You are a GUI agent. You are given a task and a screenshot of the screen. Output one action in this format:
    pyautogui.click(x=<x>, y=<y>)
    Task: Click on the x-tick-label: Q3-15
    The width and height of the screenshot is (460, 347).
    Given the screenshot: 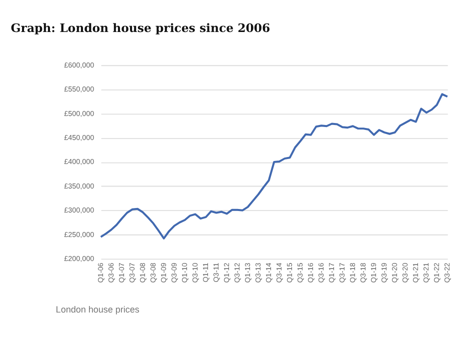 What is the action you would take?
    pyautogui.click(x=300, y=272)
    